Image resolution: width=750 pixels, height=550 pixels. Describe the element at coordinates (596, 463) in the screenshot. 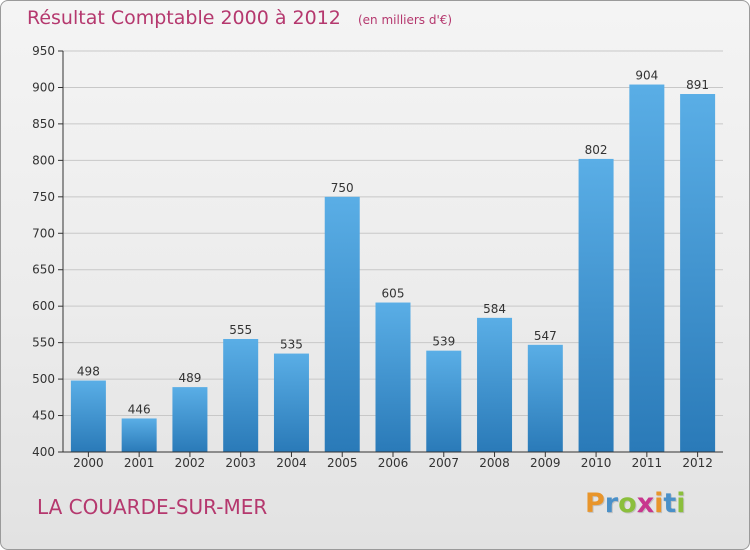

I see `x-tick-label: 2010` at that location.